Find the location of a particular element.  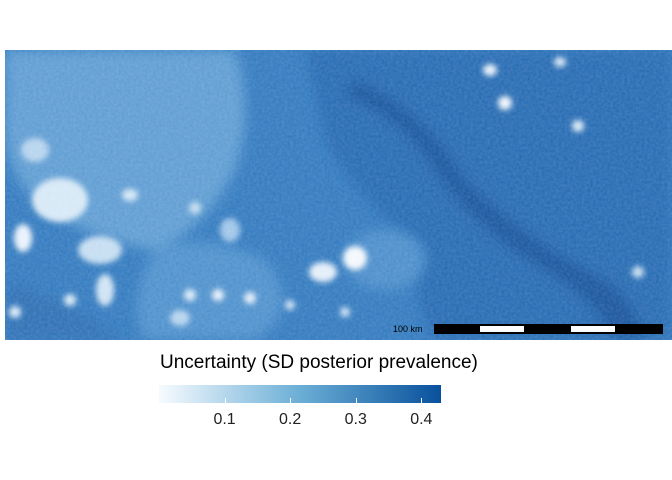

scale-bar is located at coordinates (548, 329).